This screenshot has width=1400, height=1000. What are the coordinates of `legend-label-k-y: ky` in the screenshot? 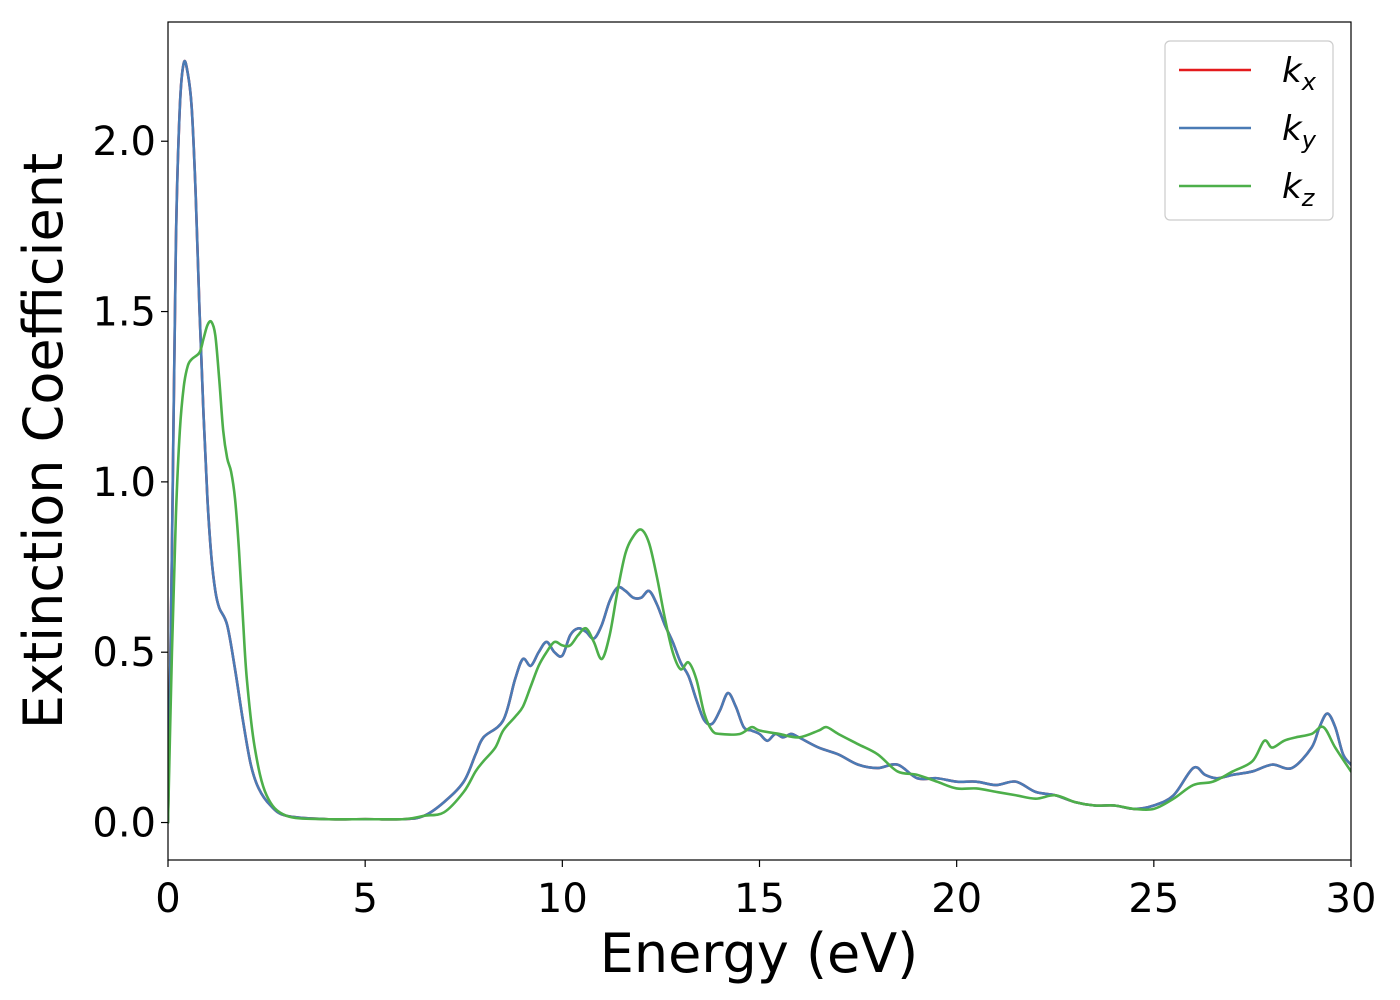 It's located at (1299, 131).